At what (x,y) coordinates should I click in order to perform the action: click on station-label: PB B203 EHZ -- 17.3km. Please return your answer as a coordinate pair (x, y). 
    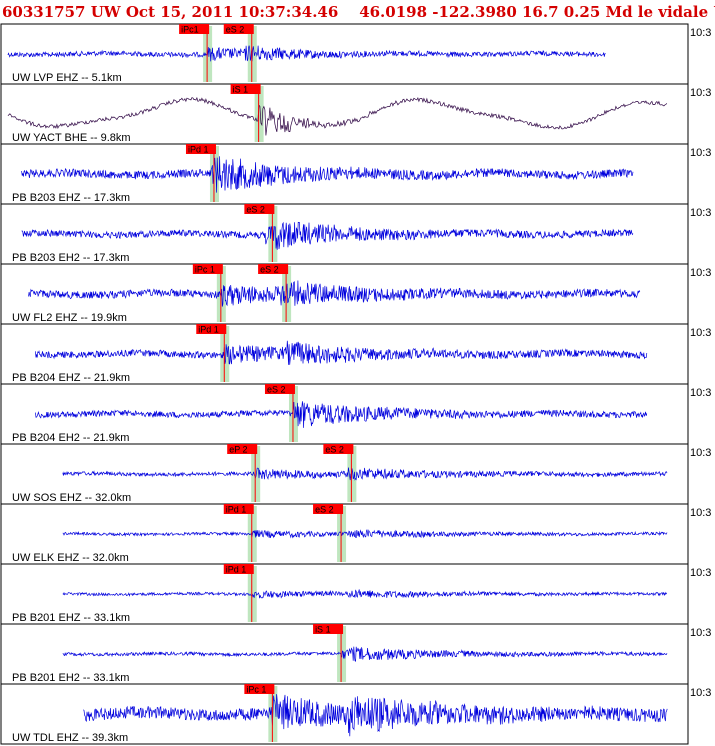
    Looking at the image, I should click on (71, 198).